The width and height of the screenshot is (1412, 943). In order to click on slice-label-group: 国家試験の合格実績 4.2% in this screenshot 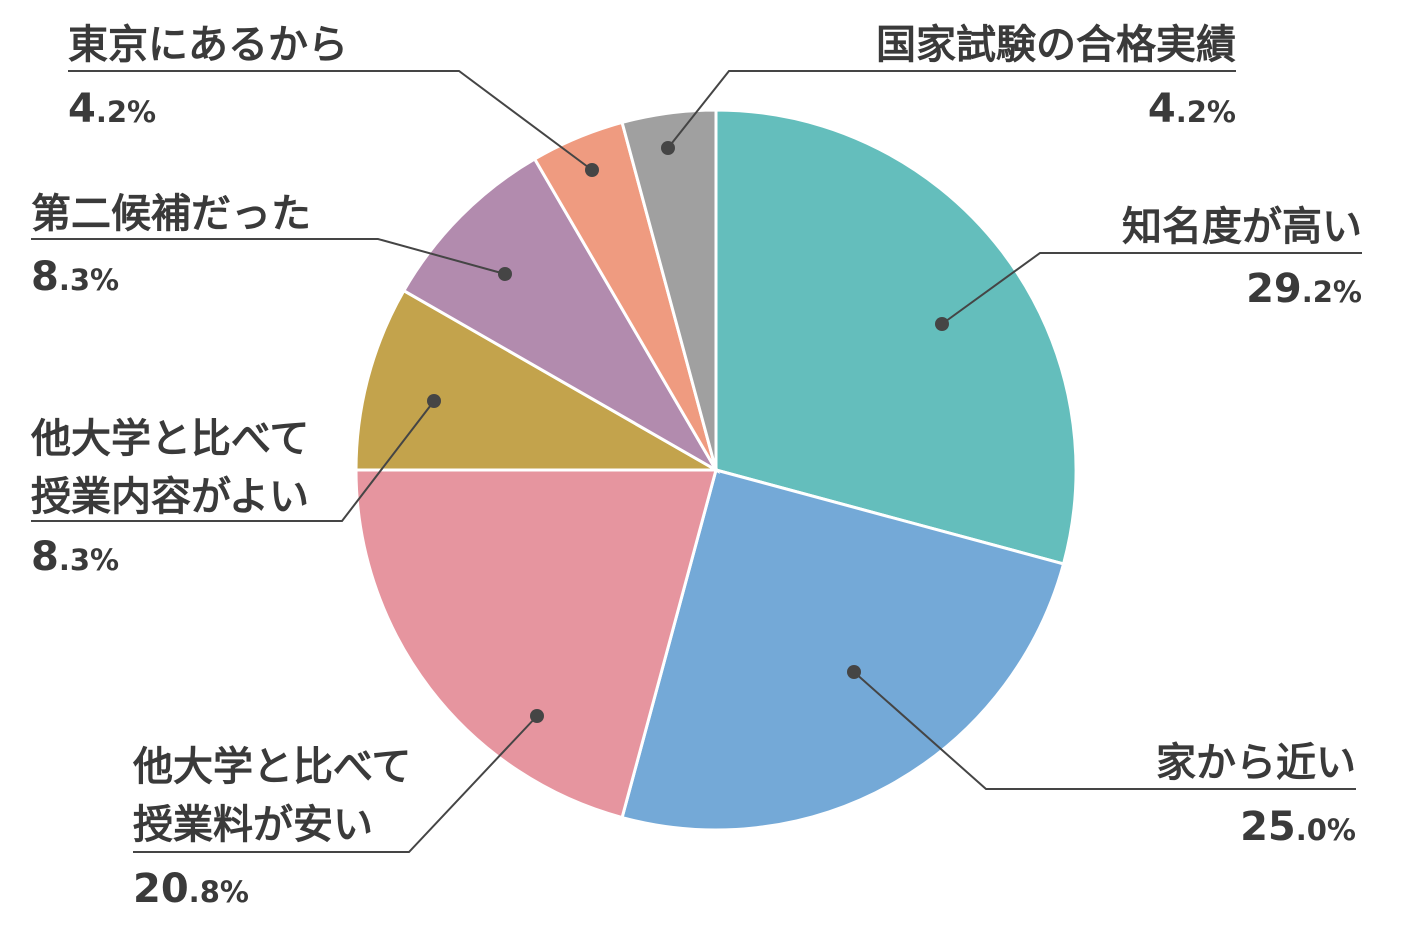, I will do `click(948, 88)`.